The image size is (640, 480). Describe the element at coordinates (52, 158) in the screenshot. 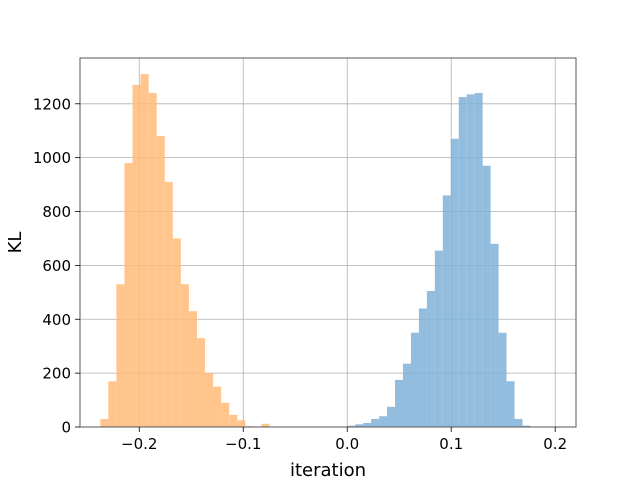

I see `y-tick-label: 1000` at that location.